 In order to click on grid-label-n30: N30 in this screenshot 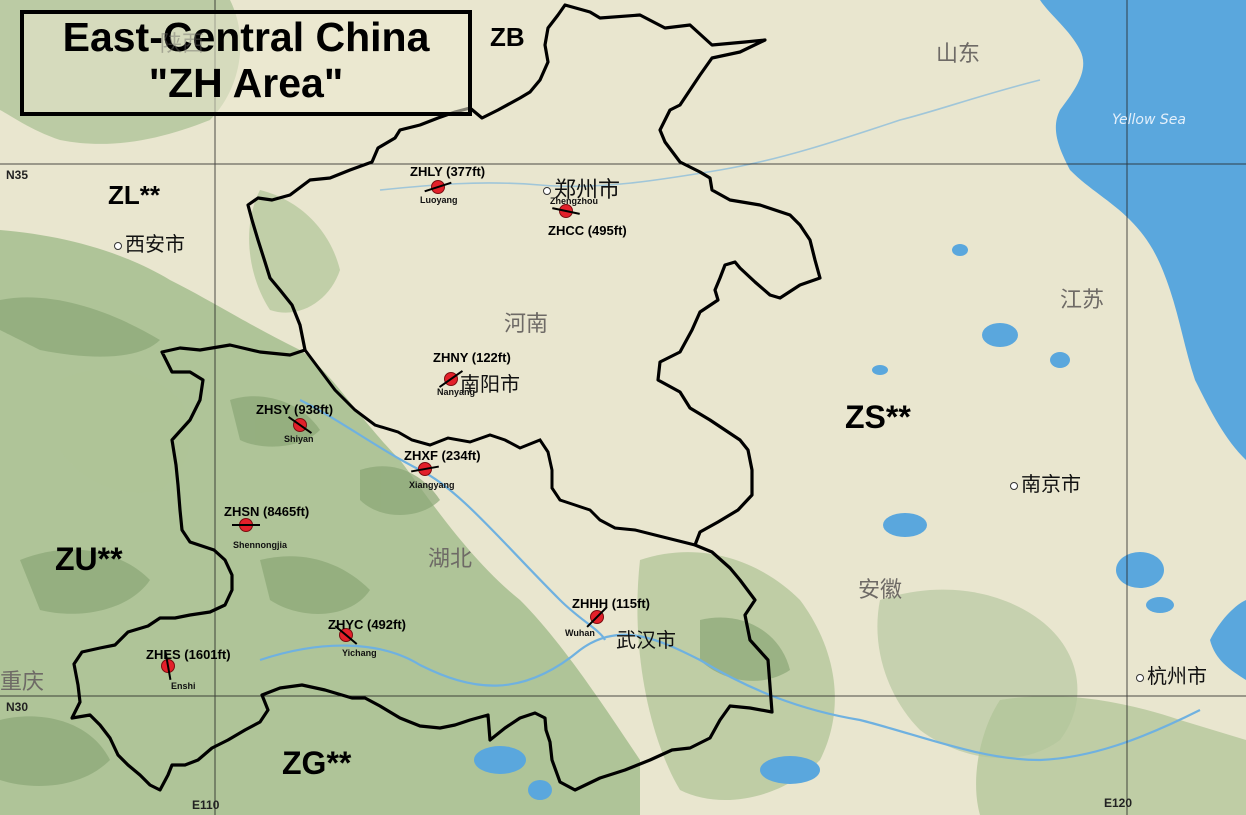, I will do `click(17, 707)`.